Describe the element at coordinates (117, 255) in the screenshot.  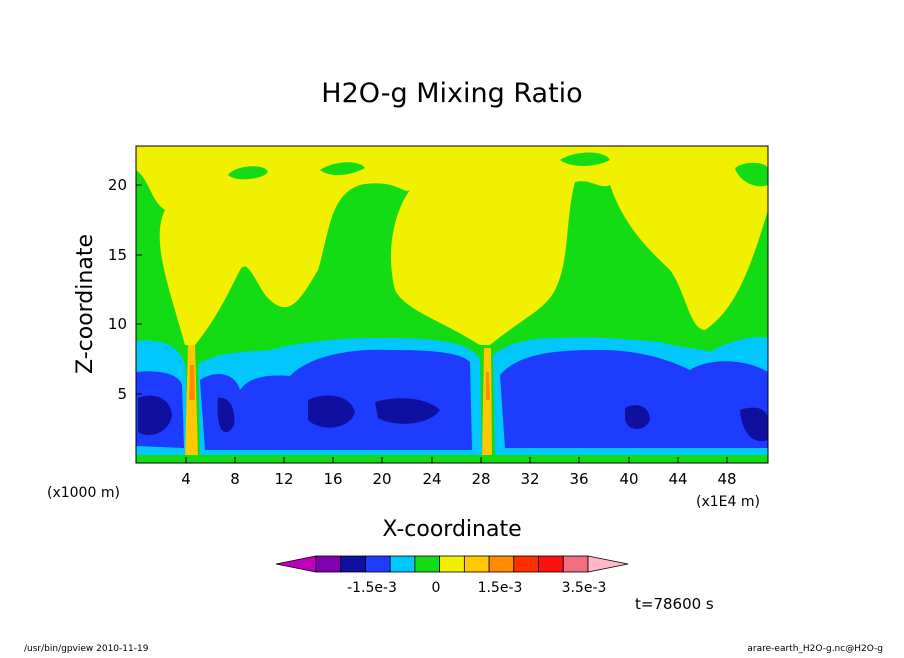
I see `y-tick-label: 15` at that location.